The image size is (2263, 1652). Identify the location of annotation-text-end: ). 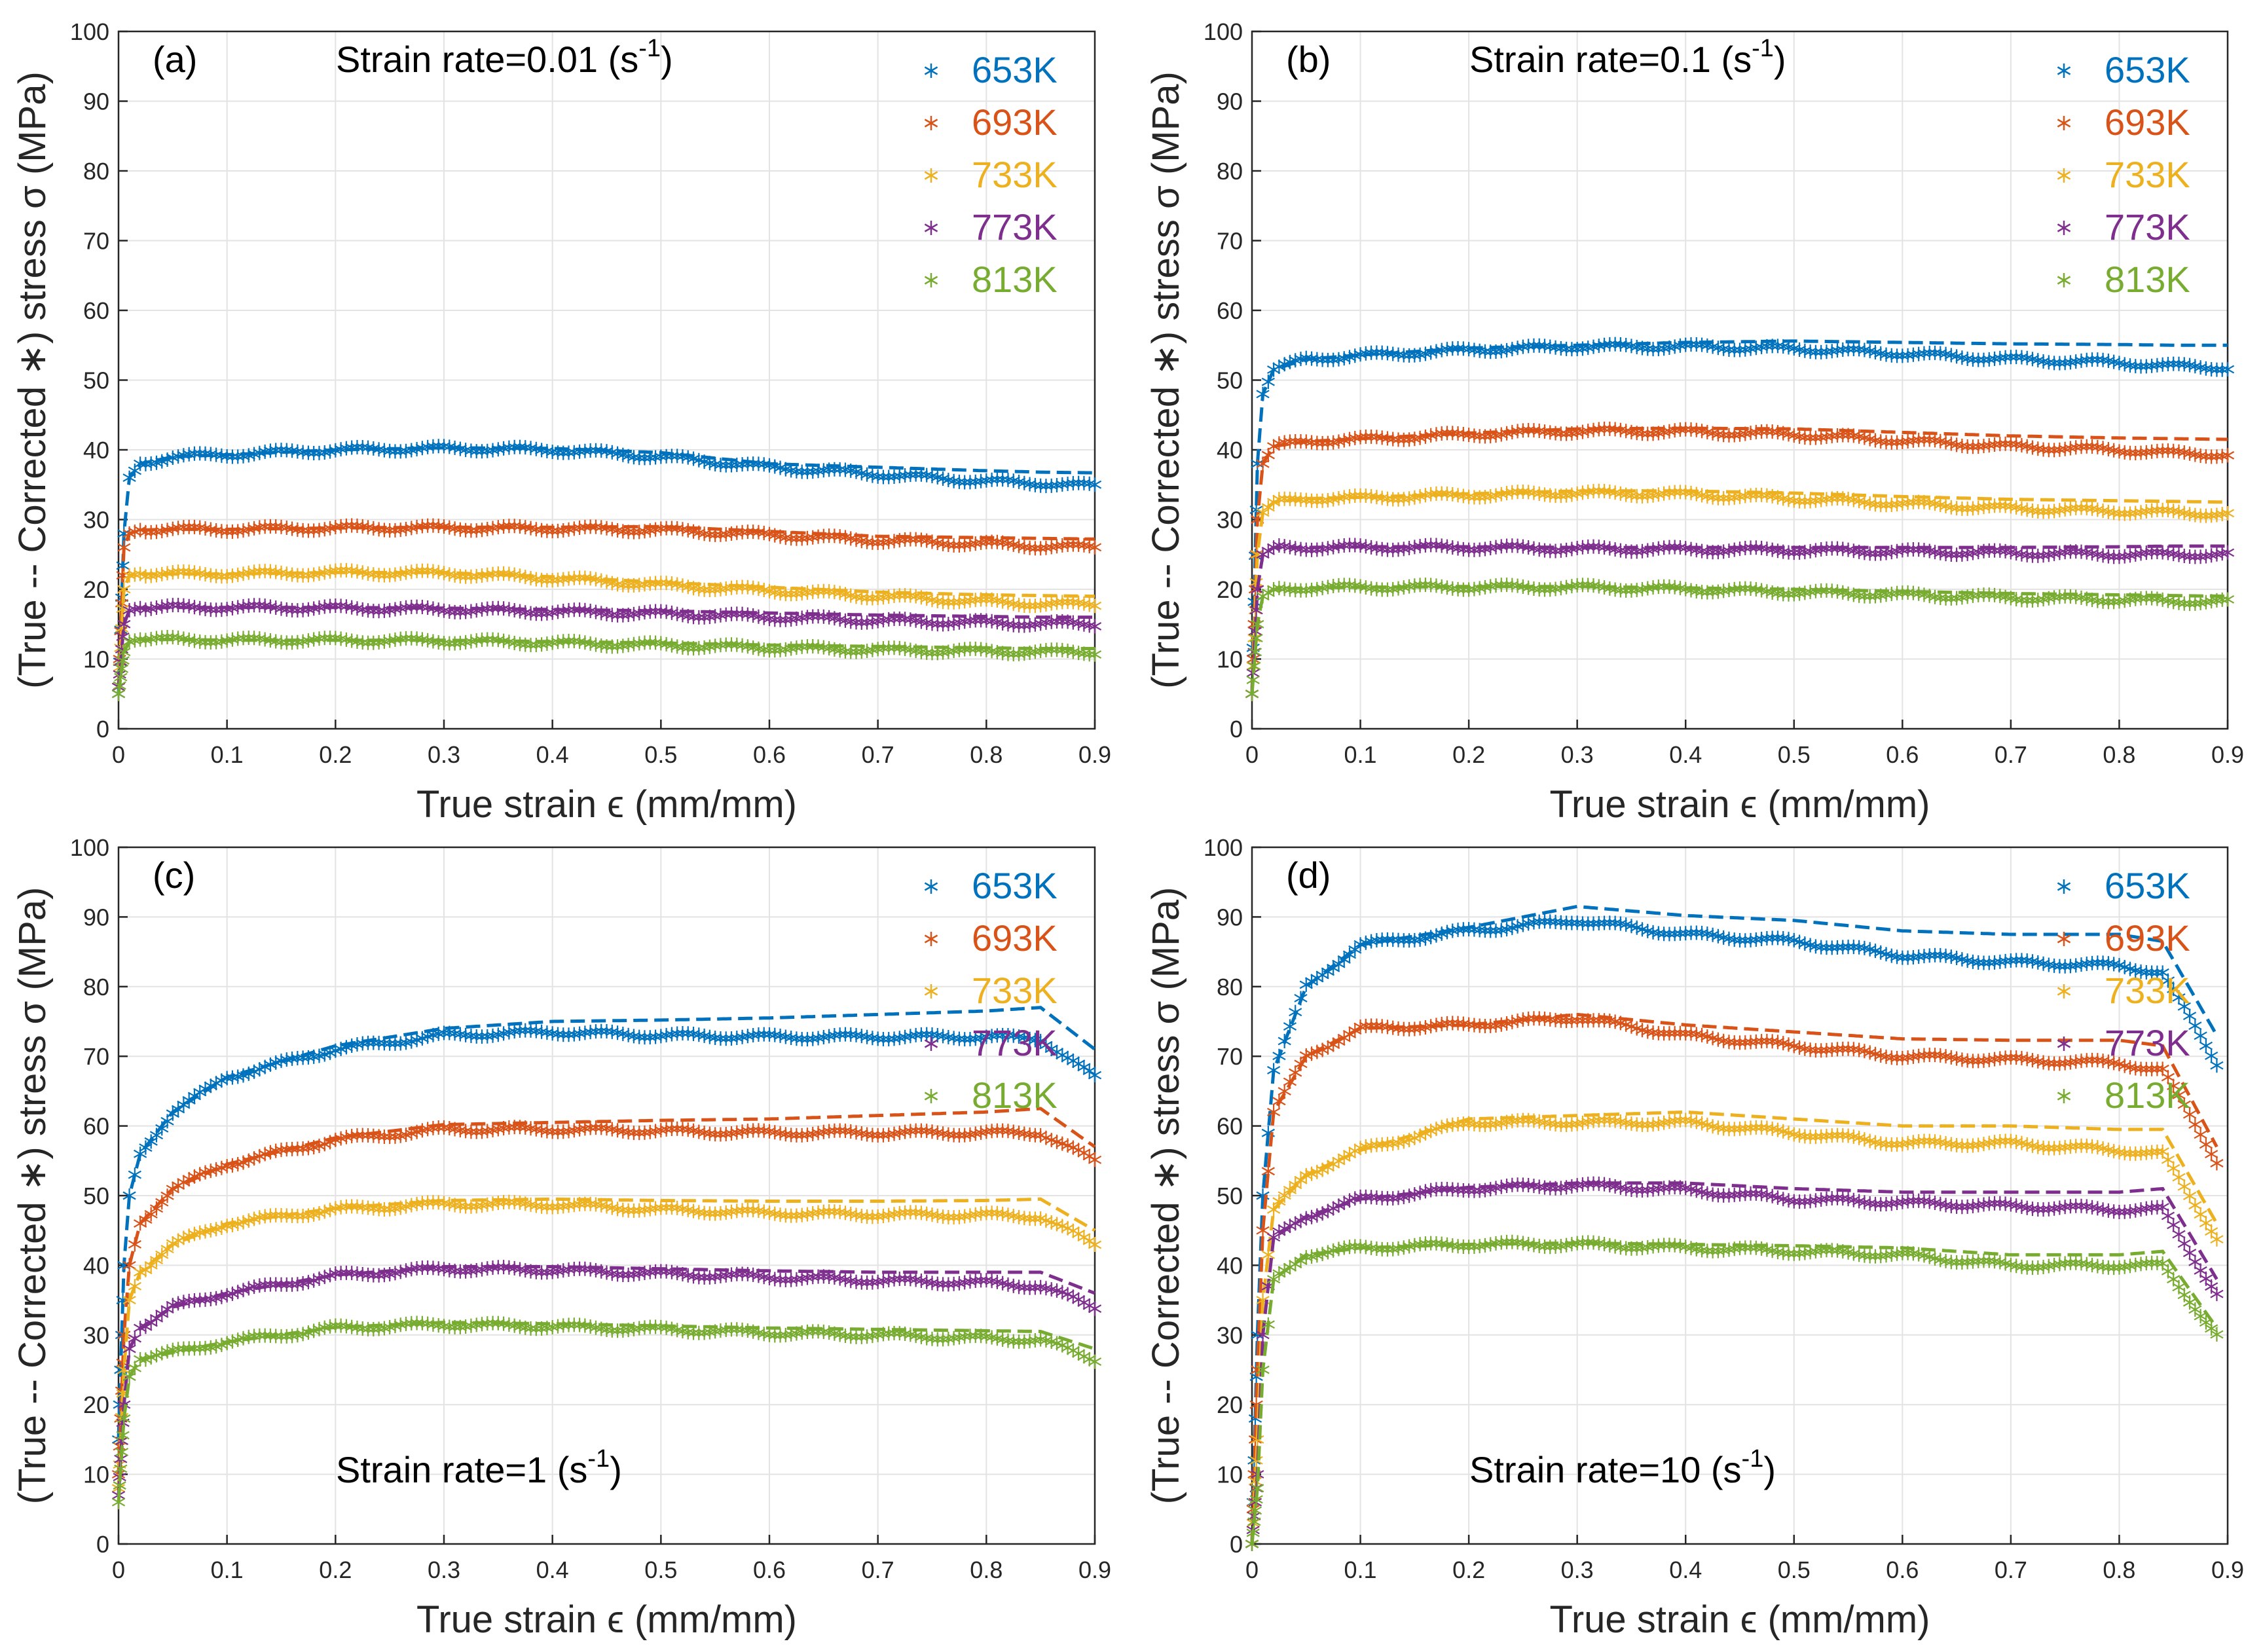
(1769, 1469).